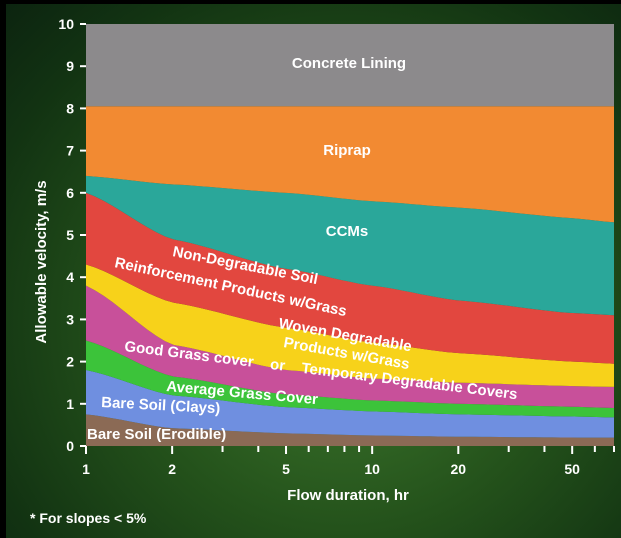 The height and width of the screenshot is (538, 621). I want to click on x-tick-label: 2, so click(172, 469).